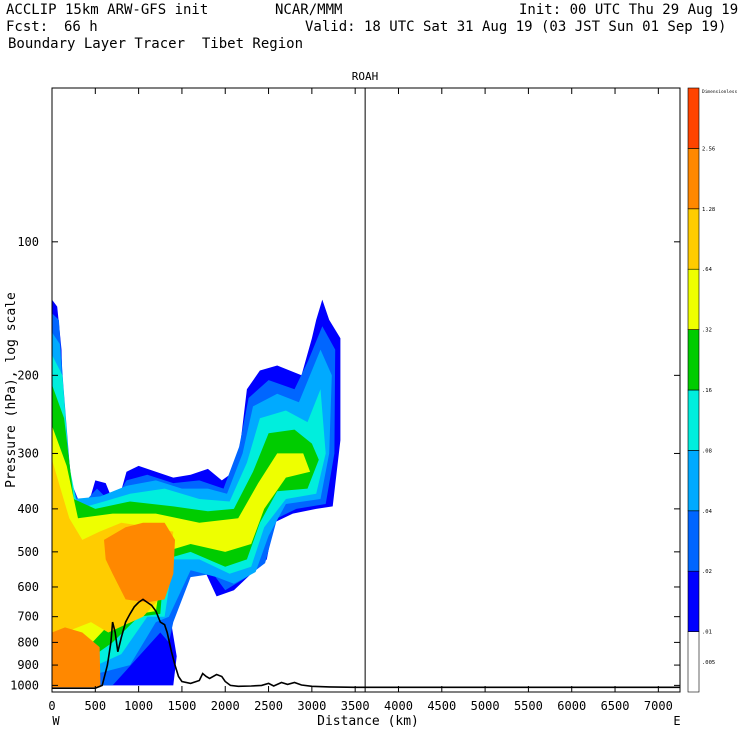 This screenshot has width=740, height=740. Describe the element at coordinates (181, 706) in the screenshot. I see `x-tick-label: 1500` at that location.